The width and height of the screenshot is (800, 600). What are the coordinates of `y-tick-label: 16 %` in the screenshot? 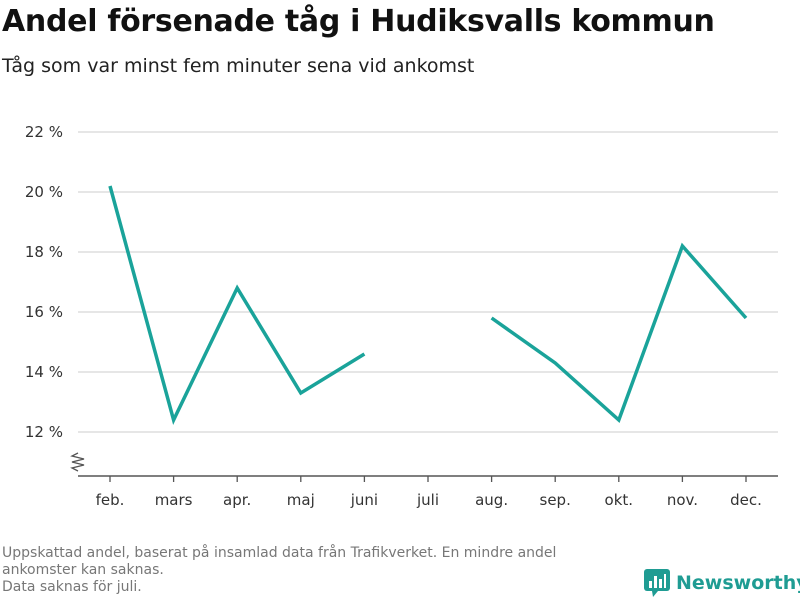 It's located at (44, 312).